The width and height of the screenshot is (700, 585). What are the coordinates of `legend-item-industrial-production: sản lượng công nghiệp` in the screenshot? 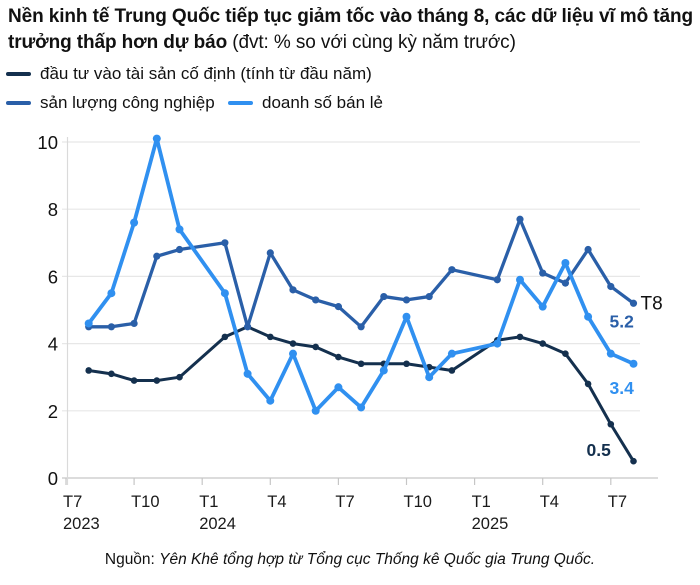 It's located at (110, 103).